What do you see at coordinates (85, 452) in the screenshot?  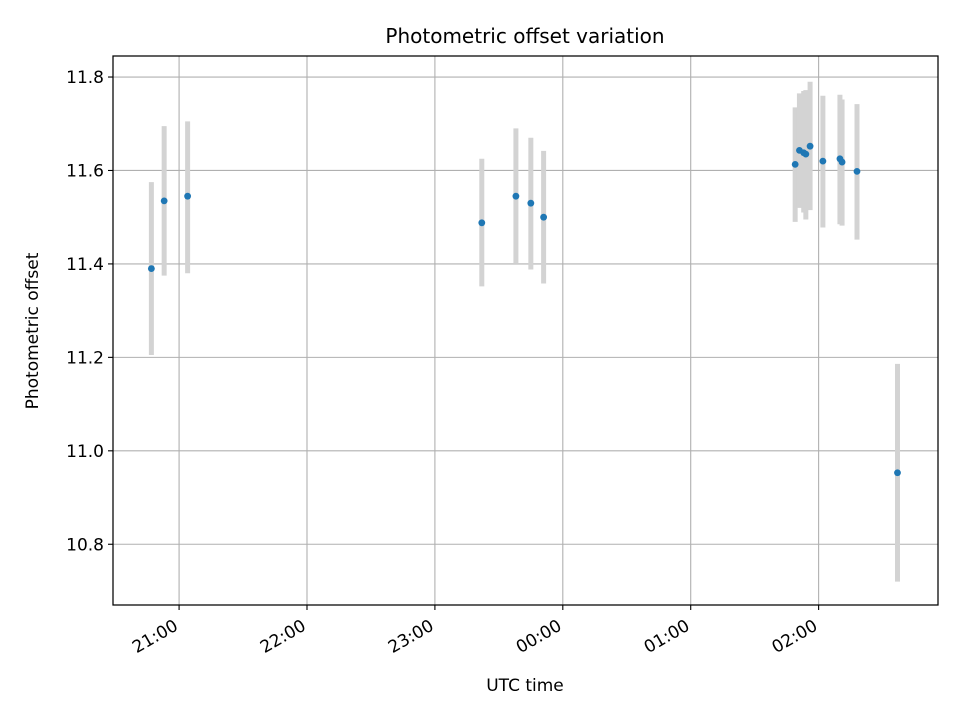 I see `y-tick-label: 11.0` at bounding box center [85, 452].